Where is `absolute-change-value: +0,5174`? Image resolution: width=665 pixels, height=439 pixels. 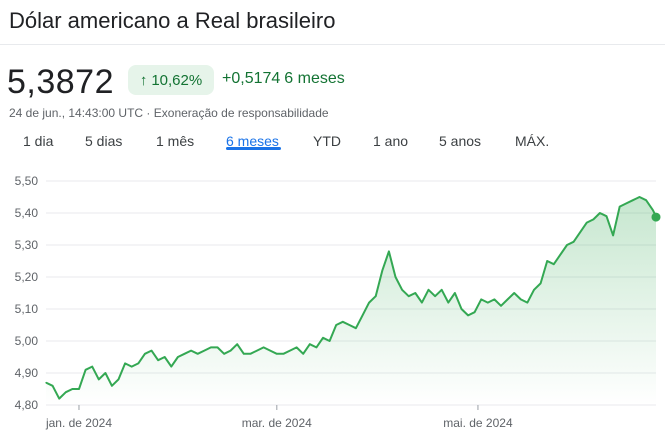
absolute-change-value: +0,5174 is located at coordinates (251, 78).